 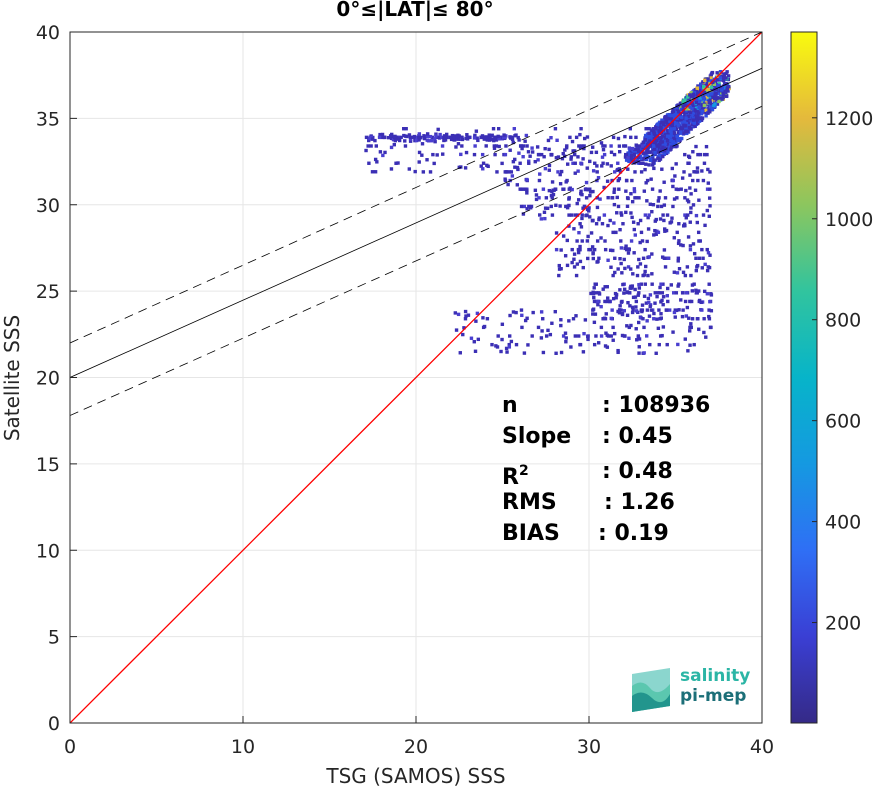 I want to click on stat-n-value: : 108936, so click(x=656, y=405).